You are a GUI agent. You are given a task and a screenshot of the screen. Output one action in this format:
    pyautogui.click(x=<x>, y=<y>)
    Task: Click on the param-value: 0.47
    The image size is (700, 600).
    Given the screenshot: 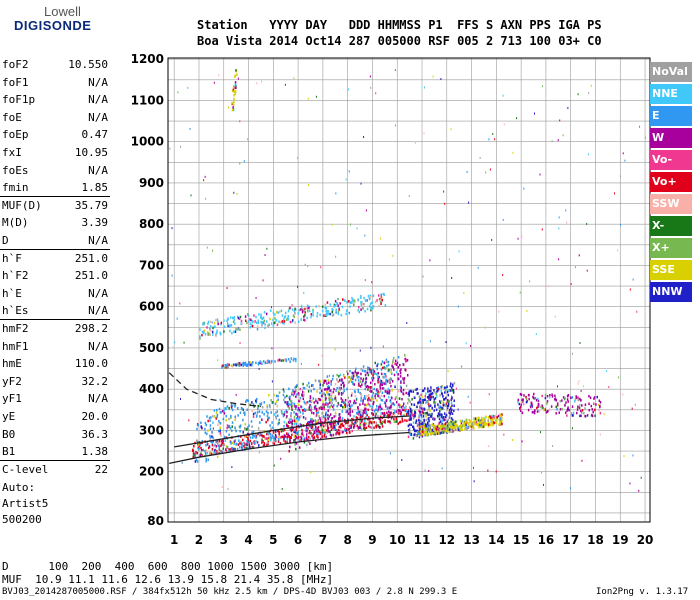 What is the action you would take?
    pyautogui.click(x=95, y=135)
    